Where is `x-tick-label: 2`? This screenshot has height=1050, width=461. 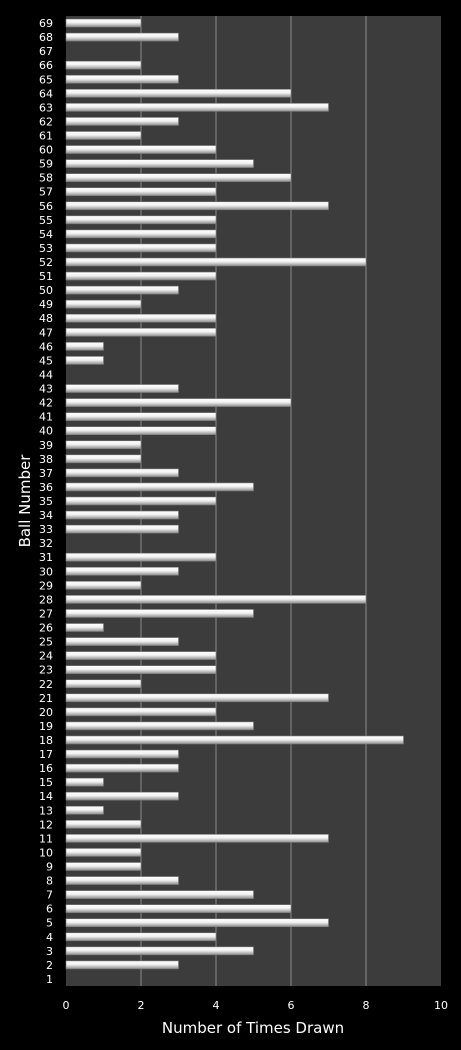
x-tick-label: 2 is located at coordinates (141, 1005).